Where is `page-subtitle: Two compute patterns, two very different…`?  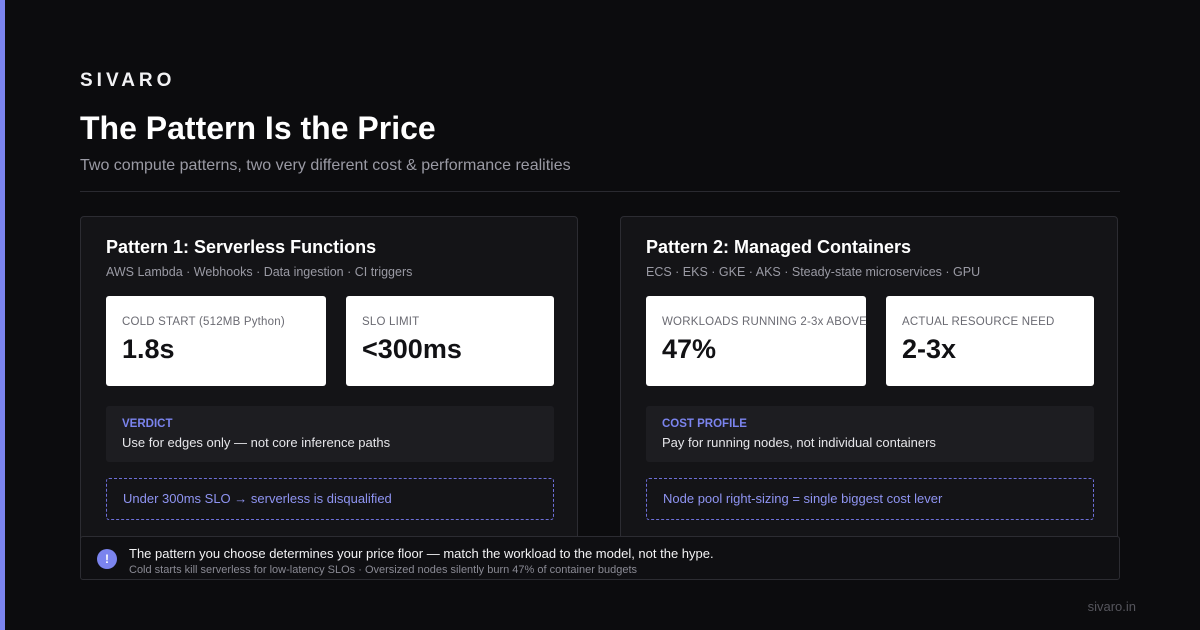 page-subtitle: Two compute patterns, two very different… is located at coordinates (325, 165).